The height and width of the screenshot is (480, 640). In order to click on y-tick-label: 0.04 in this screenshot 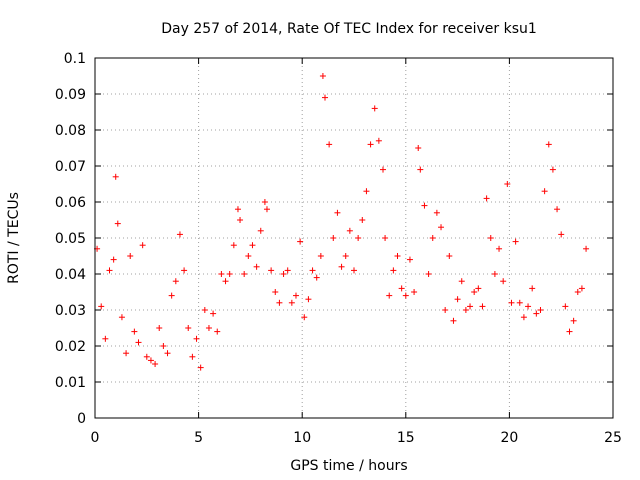, I will do `click(70, 275)`.